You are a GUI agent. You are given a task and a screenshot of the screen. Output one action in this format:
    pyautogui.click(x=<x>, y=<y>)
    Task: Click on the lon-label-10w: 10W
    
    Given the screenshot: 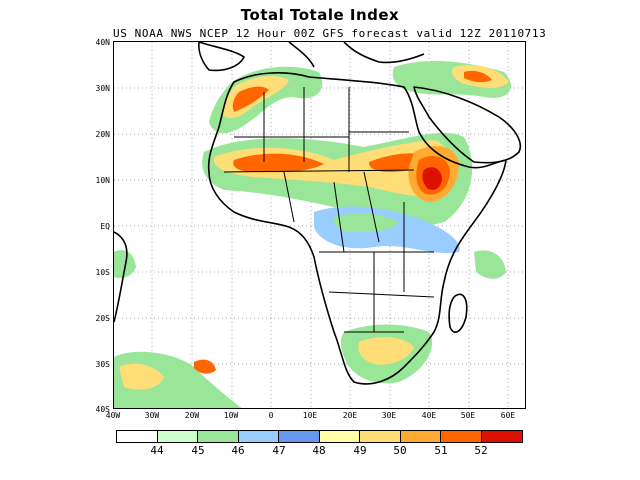 What is the action you would take?
    pyautogui.click(x=231, y=415)
    